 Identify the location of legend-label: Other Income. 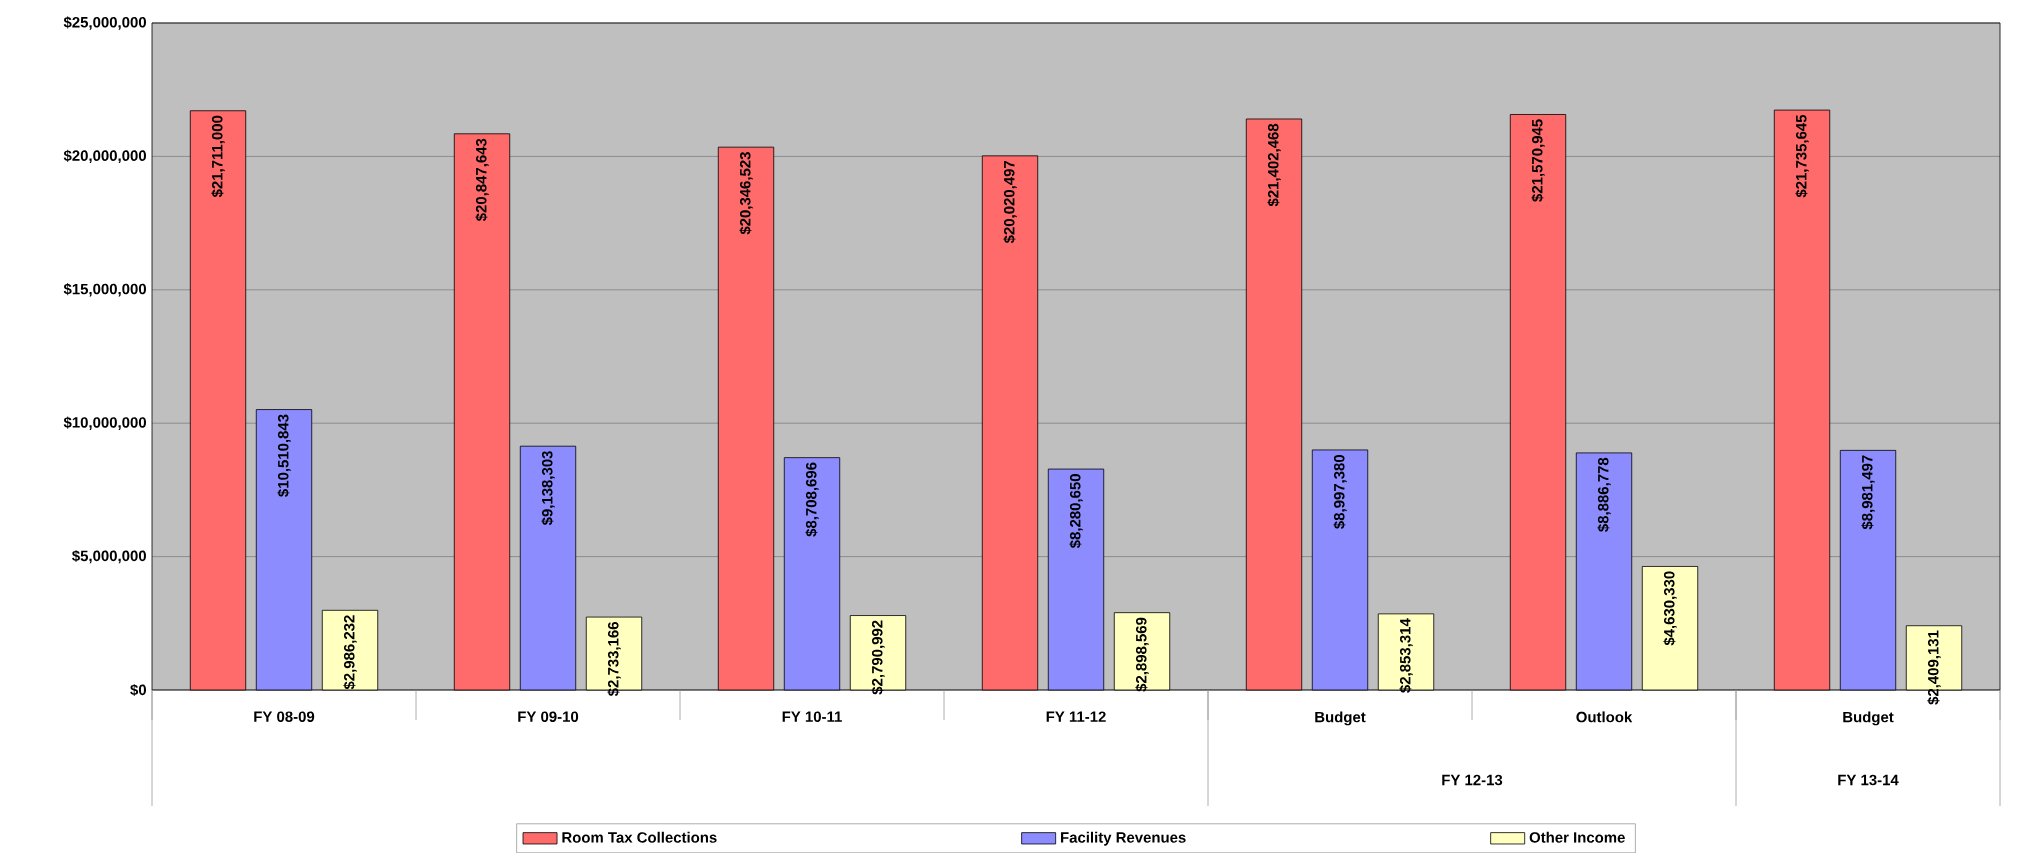
(1577, 837).